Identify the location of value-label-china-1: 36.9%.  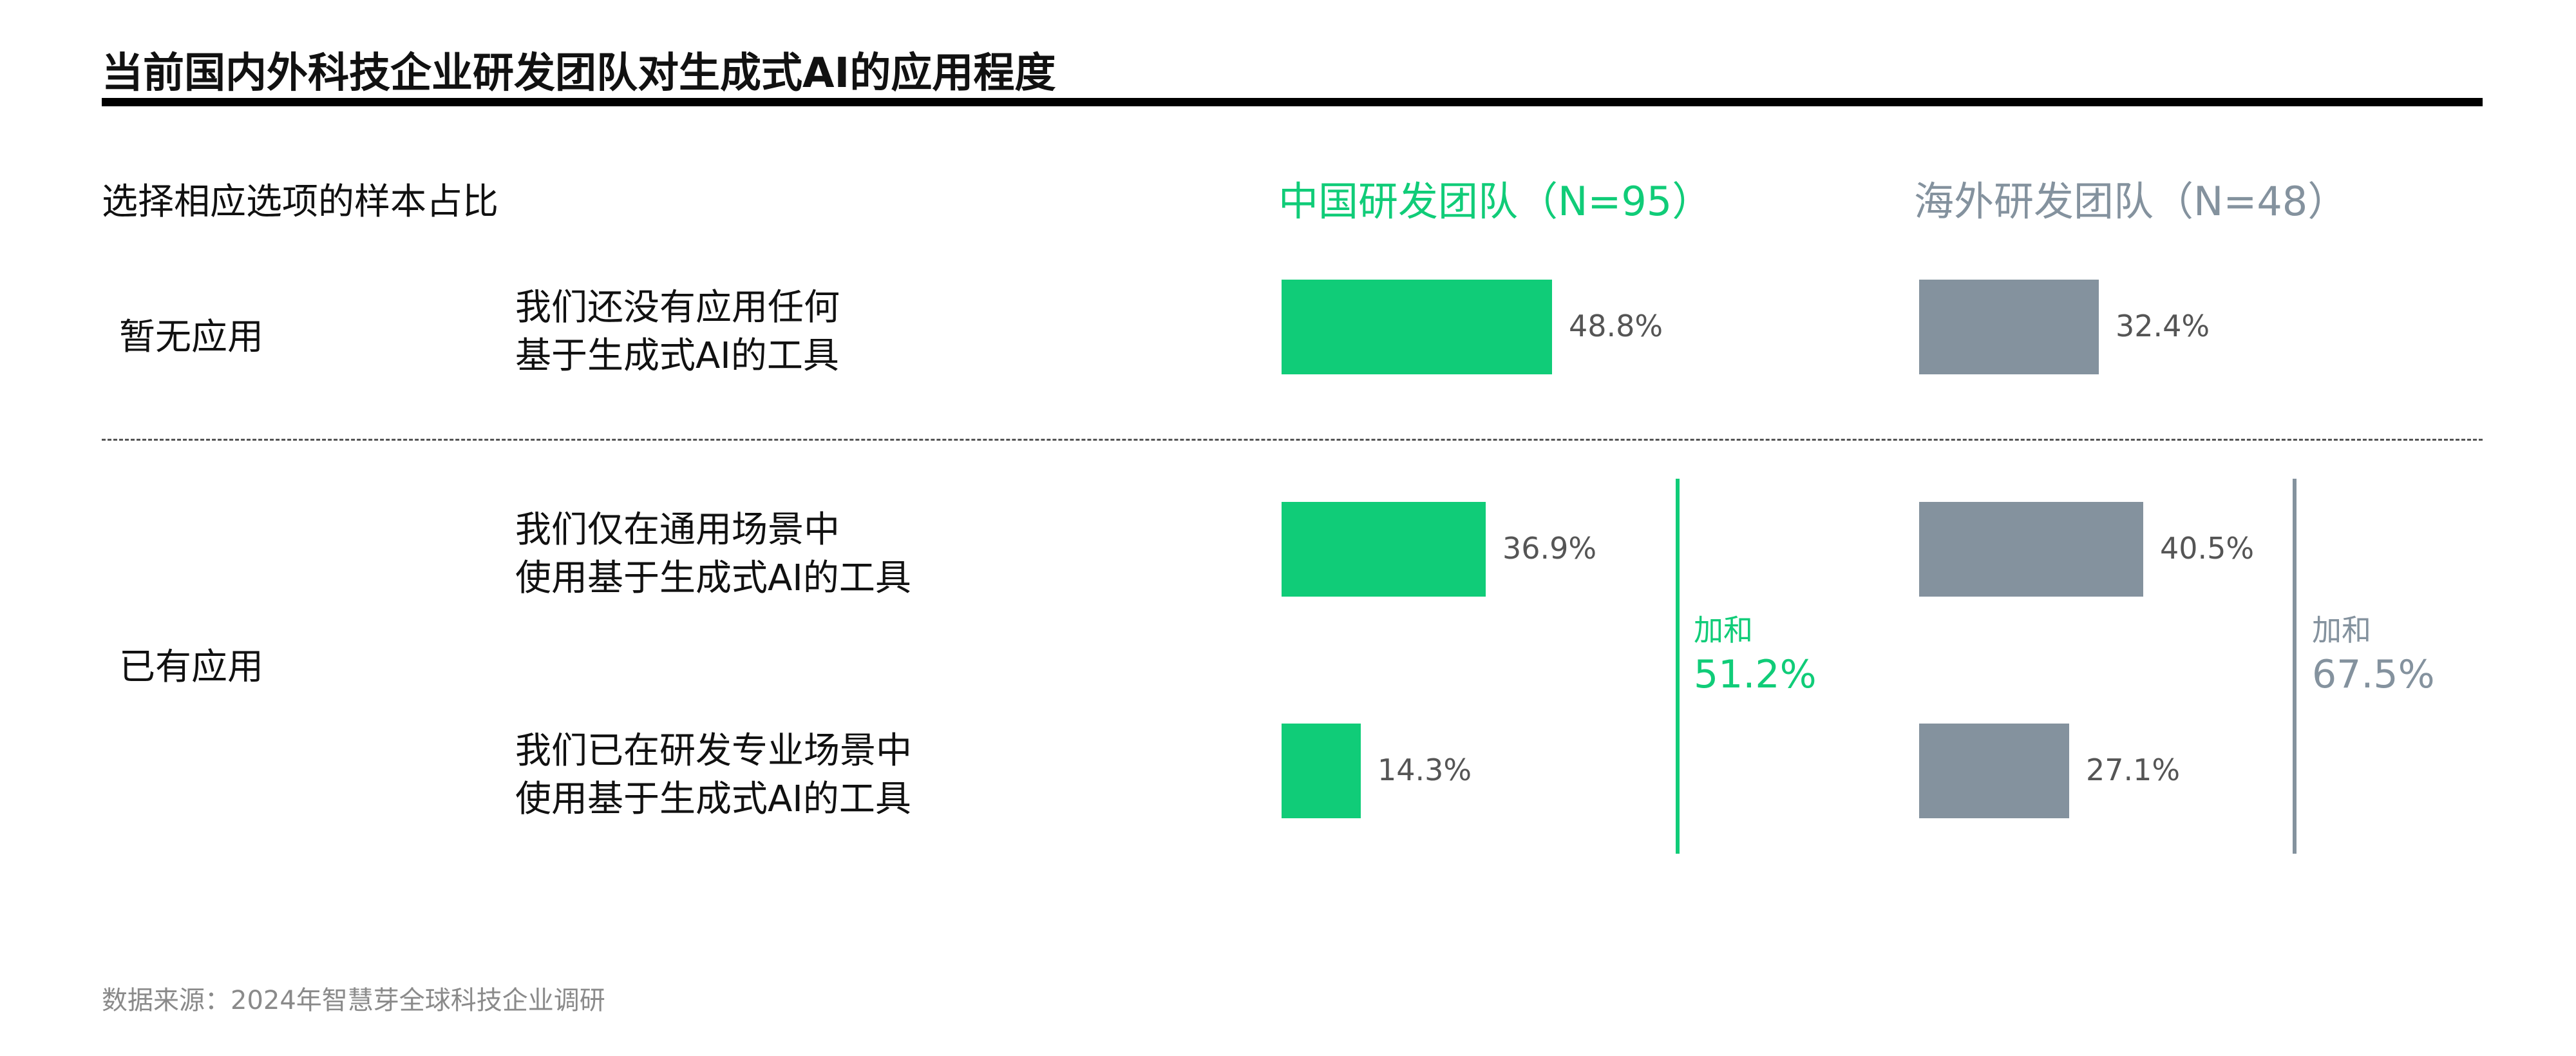
(1549, 548).